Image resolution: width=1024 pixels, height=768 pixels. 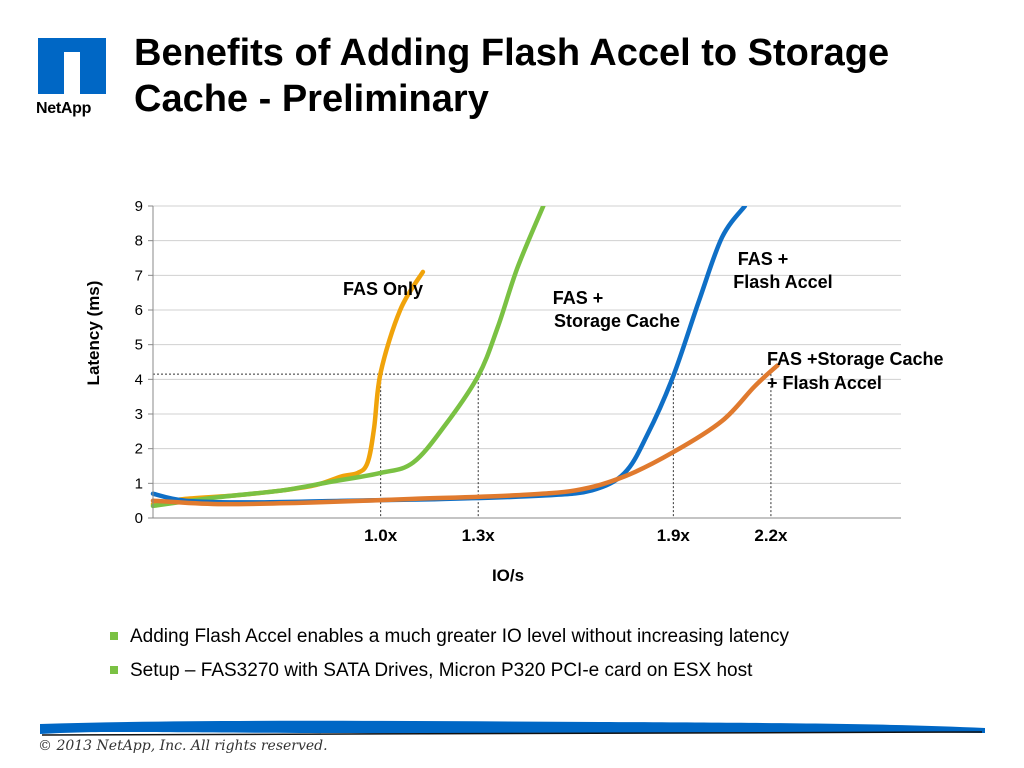 What do you see at coordinates (139, 310) in the screenshot?
I see `y-tick-label: 6` at bounding box center [139, 310].